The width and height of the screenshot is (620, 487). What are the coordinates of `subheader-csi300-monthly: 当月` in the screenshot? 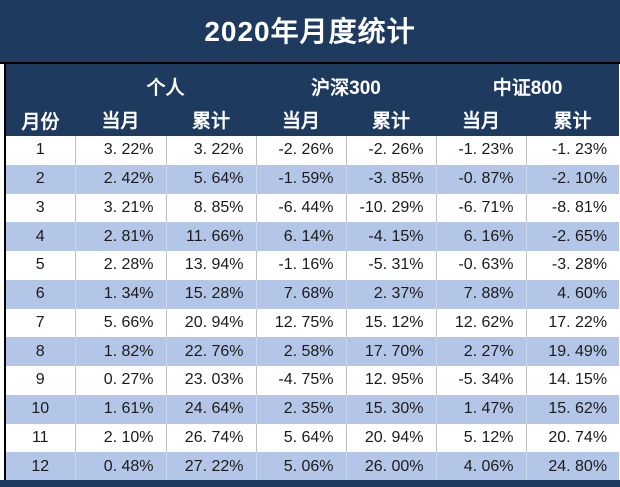 It's located at (301, 119).